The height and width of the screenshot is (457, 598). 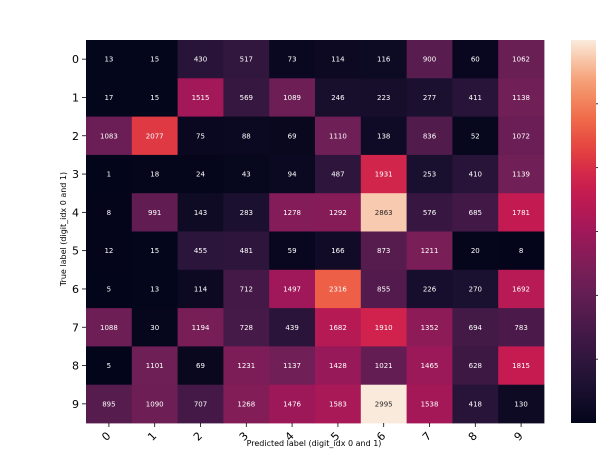 What do you see at coordinates (338, 213) in the screenshot?
I see `heatmap-cell-label: 1292` at bounding box center [338, 213].